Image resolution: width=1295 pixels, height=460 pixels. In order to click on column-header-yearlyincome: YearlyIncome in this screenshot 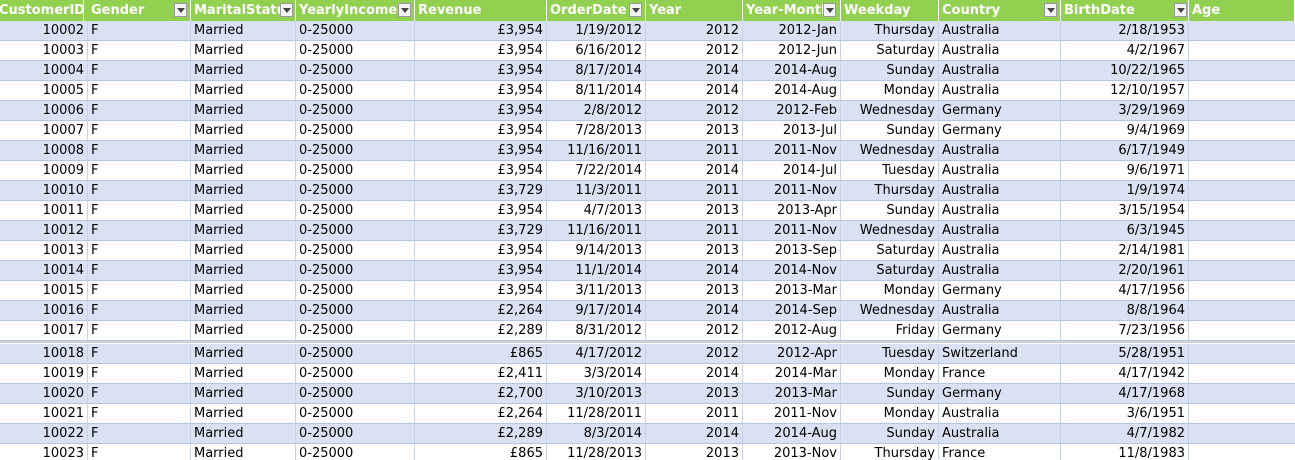, I will do `click(355, 10)`.